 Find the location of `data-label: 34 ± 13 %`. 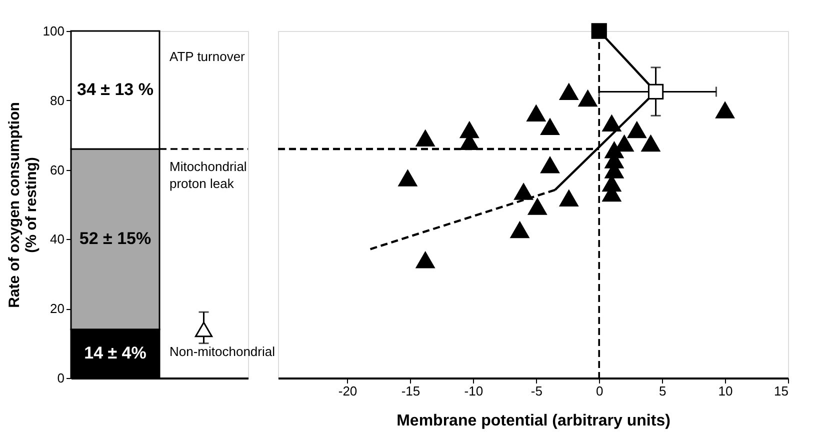

data-label: 34 ± 13 % is located at coordinates (115, 89).